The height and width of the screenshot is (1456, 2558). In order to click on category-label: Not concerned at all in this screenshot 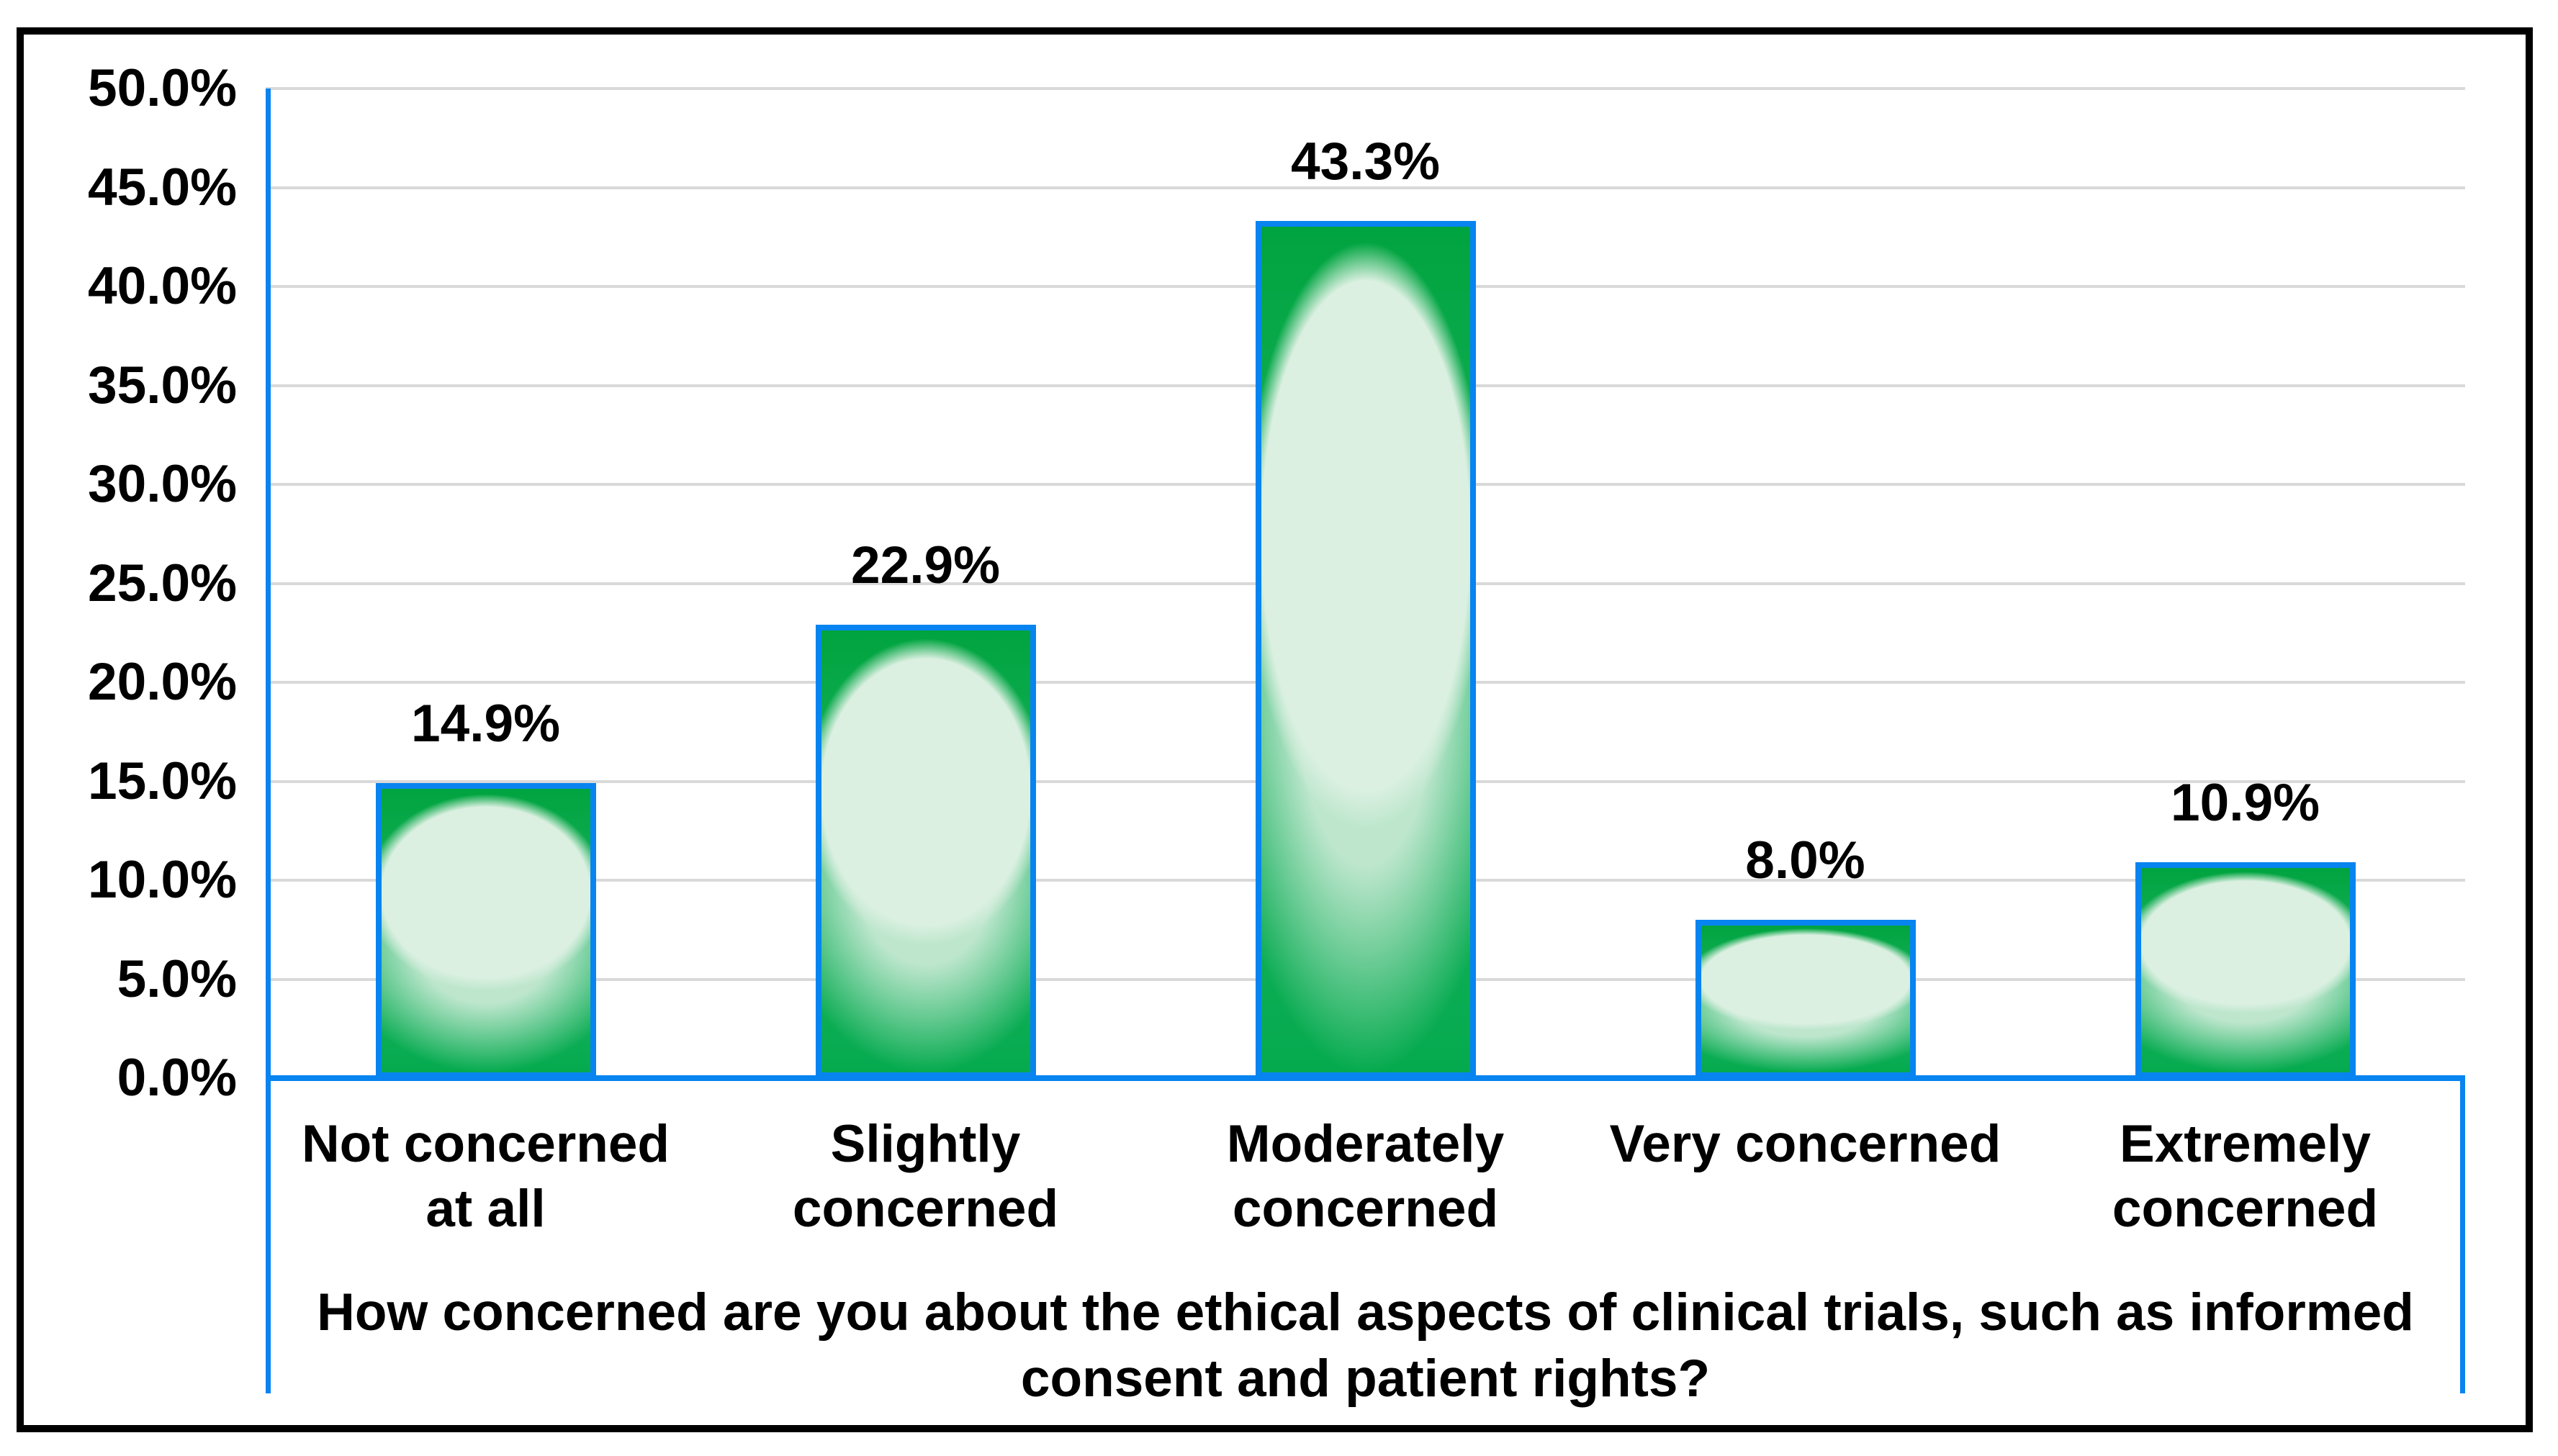, I will do `click(485, 1176)`.